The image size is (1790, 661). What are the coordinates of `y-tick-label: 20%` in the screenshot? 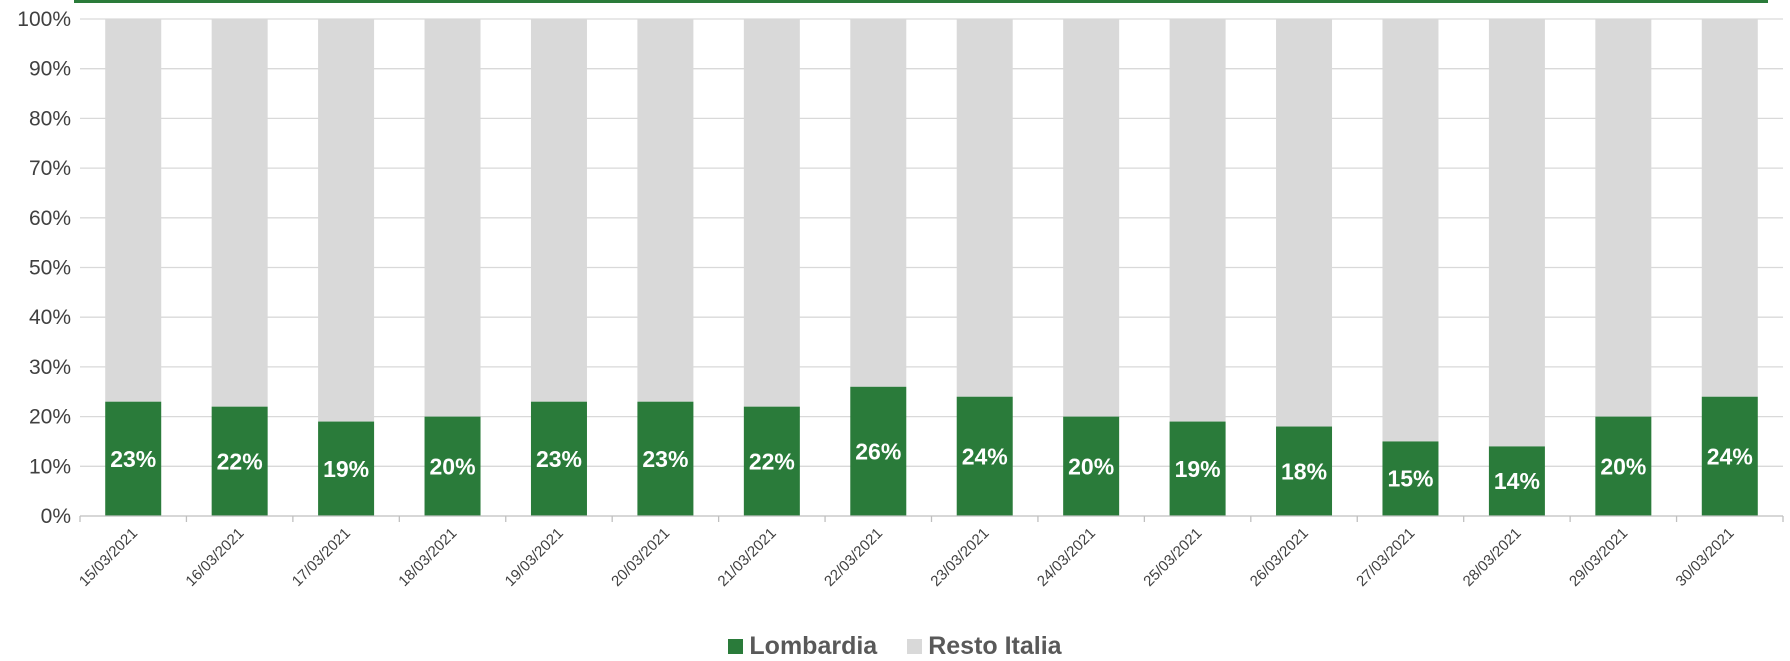 It's located at (50, 417).